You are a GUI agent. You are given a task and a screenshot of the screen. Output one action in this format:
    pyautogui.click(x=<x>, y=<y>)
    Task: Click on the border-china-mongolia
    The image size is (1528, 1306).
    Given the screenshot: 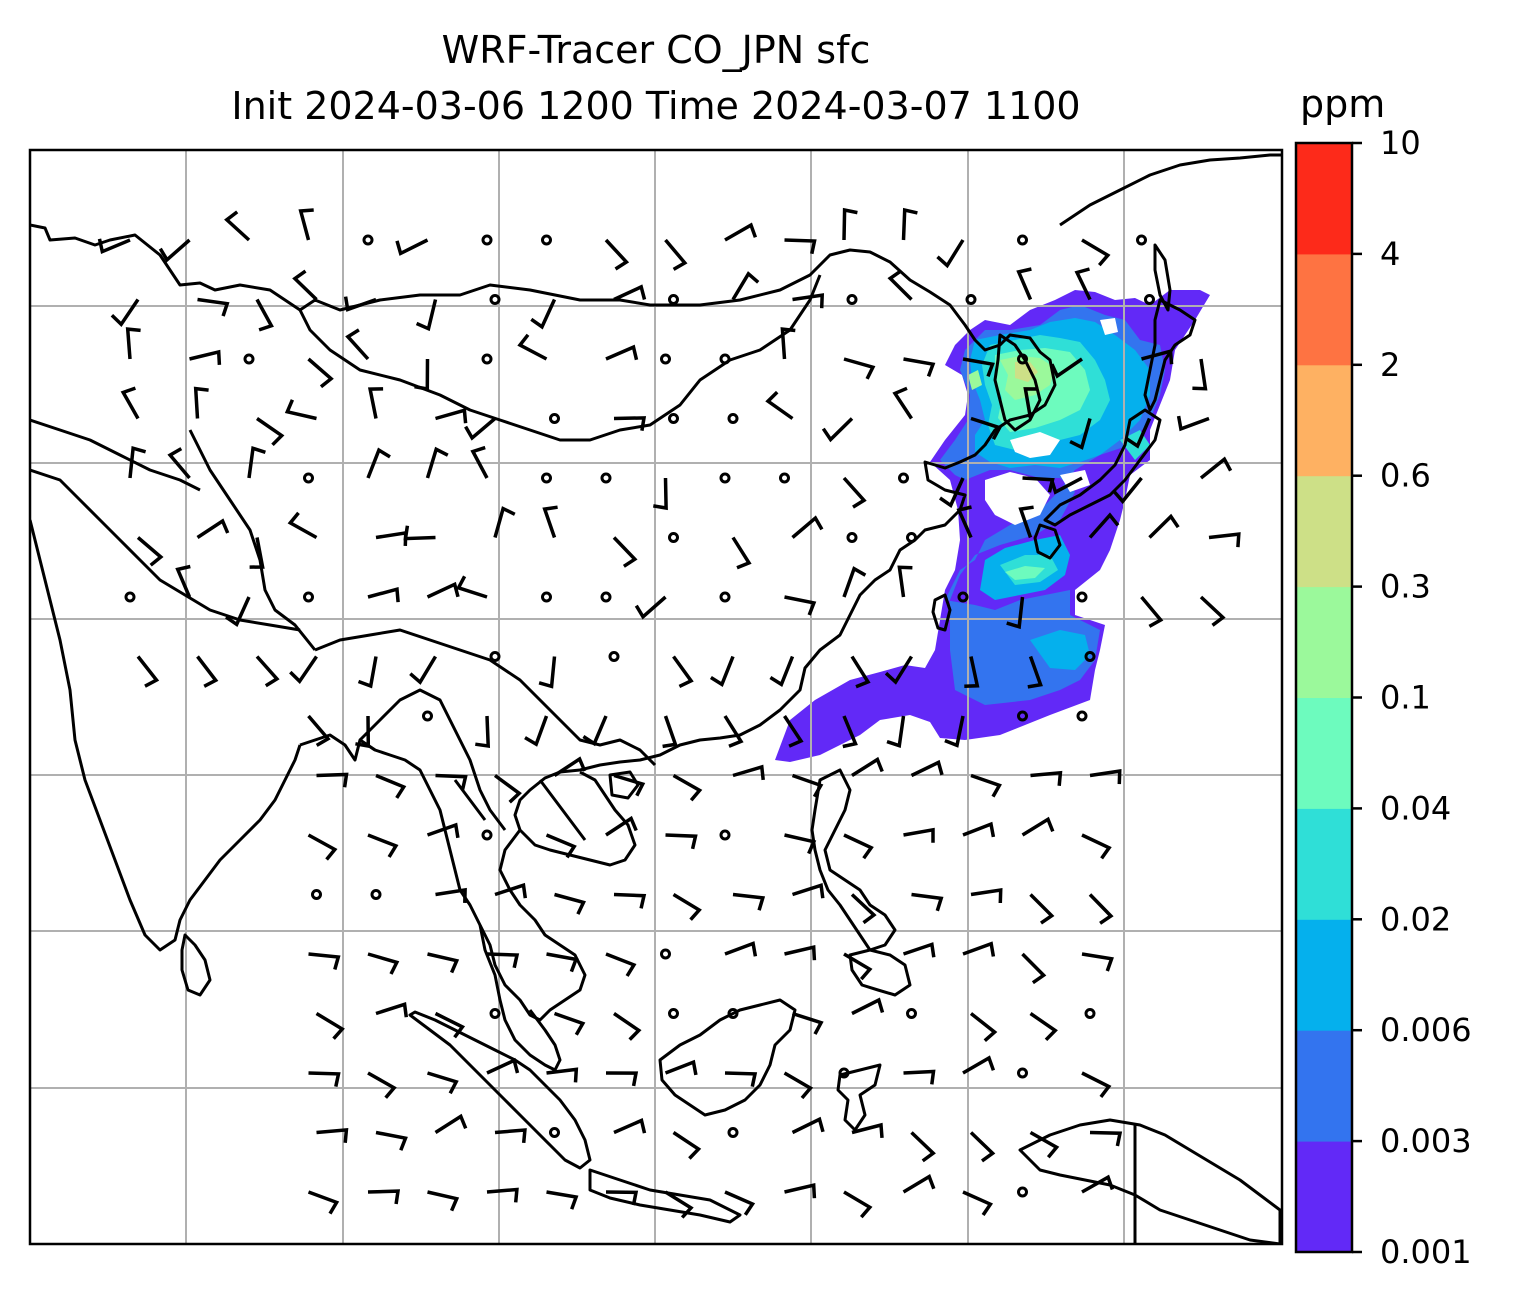 What is the action you would take?
    pyautogui.click(x=560, y=358)
    